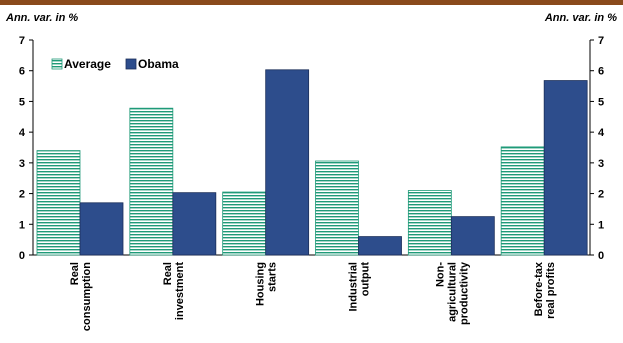  What do you see at coordinates (22, 225) in the screenshot?
I see `left-tick-label: 1` at bounding box center [22, 225].